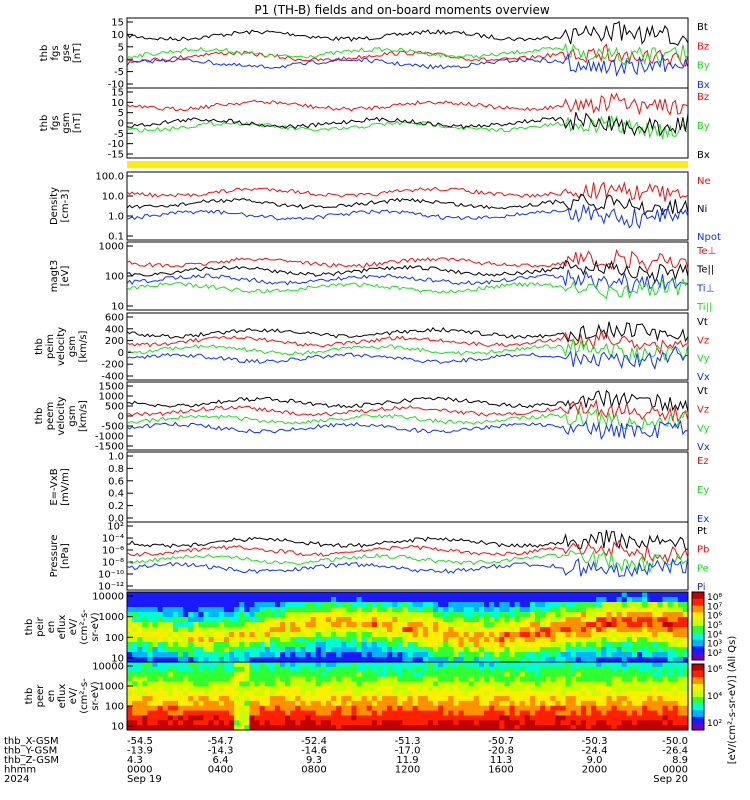 This screenshot has height=800, width=750. What do you see at coordinates (501, 760) in the screenshot?
I see `x-tick-value: 11.3` at bounding box center [501, 760].